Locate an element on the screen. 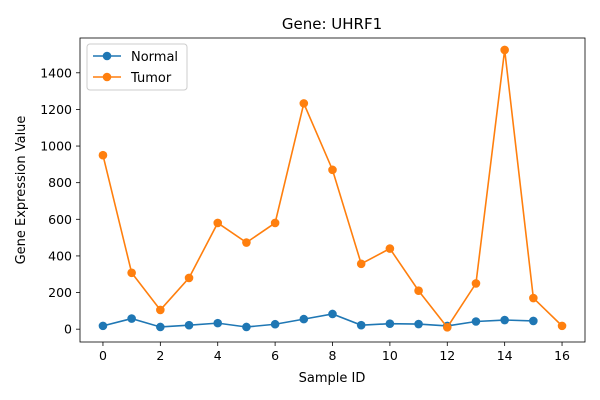 Image resolution: width=600 pixels, height=400 pixels. legend-marker-normal is located at coordinates (107, 56).